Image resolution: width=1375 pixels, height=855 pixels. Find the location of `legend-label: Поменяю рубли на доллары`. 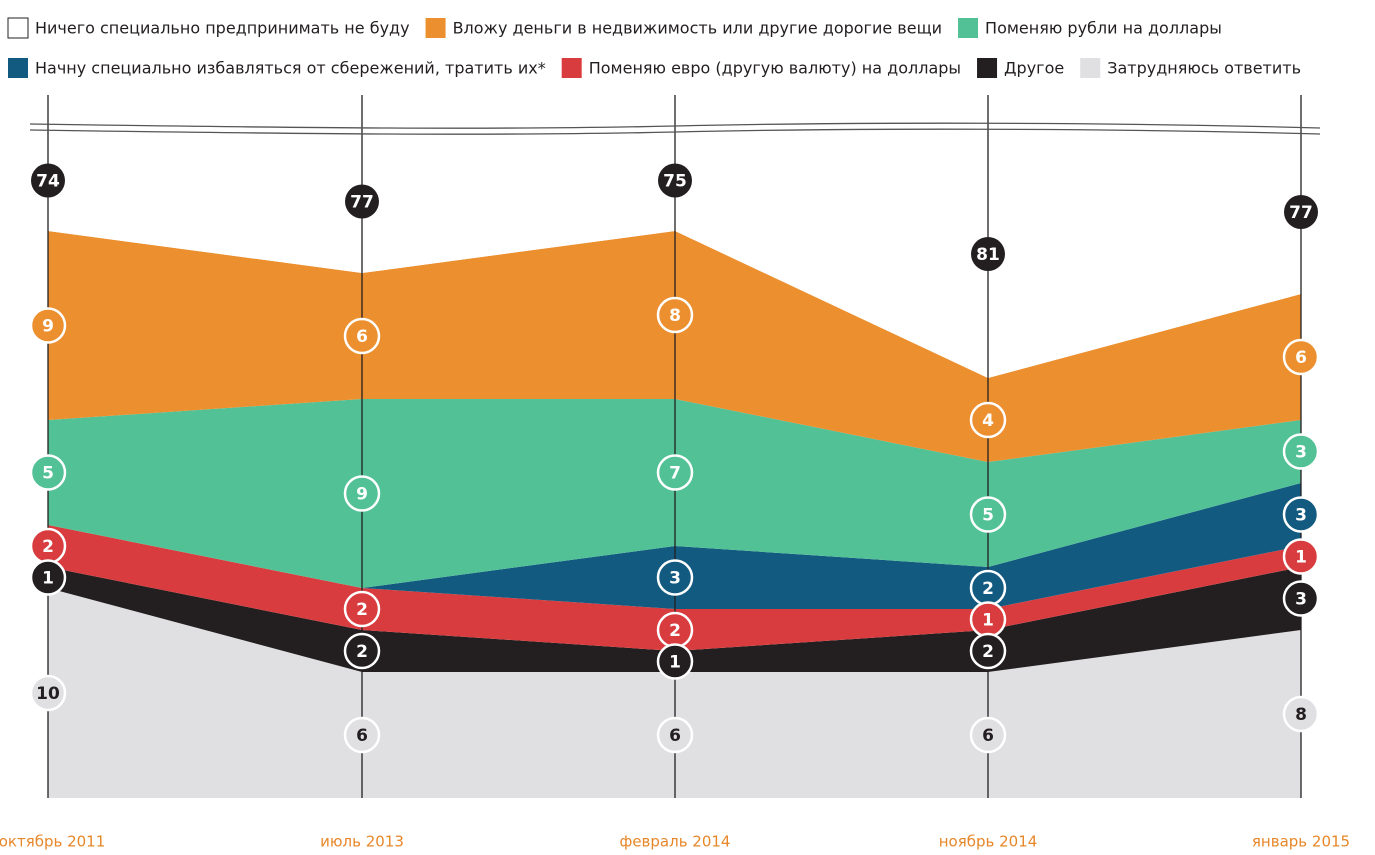

legend-label: Поменяю рубли на доллары is located at coordinates (1103, 28).